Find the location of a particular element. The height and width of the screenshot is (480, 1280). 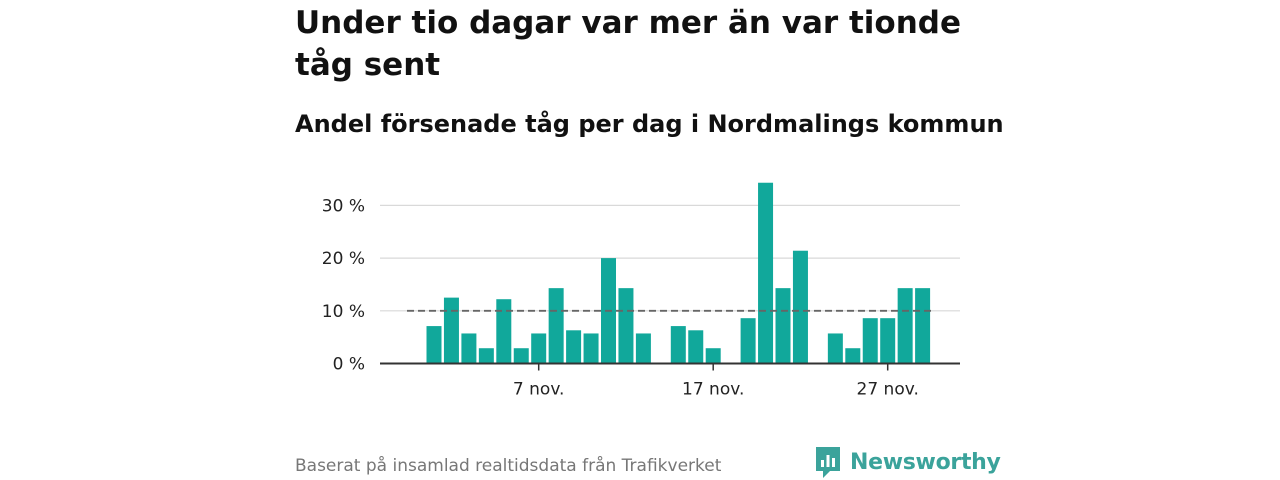

x-tick-label: 7 nov. is located at coordinates (539, 390).